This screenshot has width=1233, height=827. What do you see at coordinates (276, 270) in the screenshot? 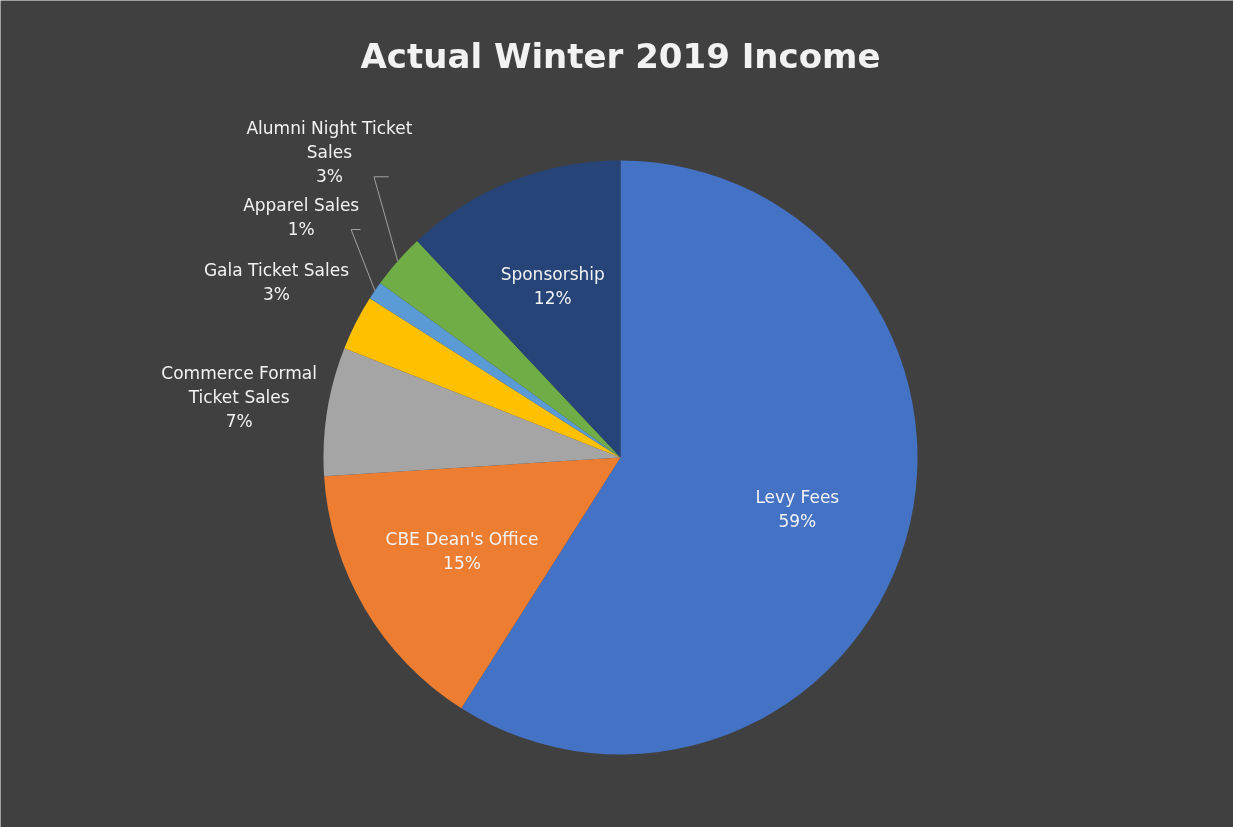
I see `slice-label: Gala Ticket Sales` at bounding box center [276, 270].